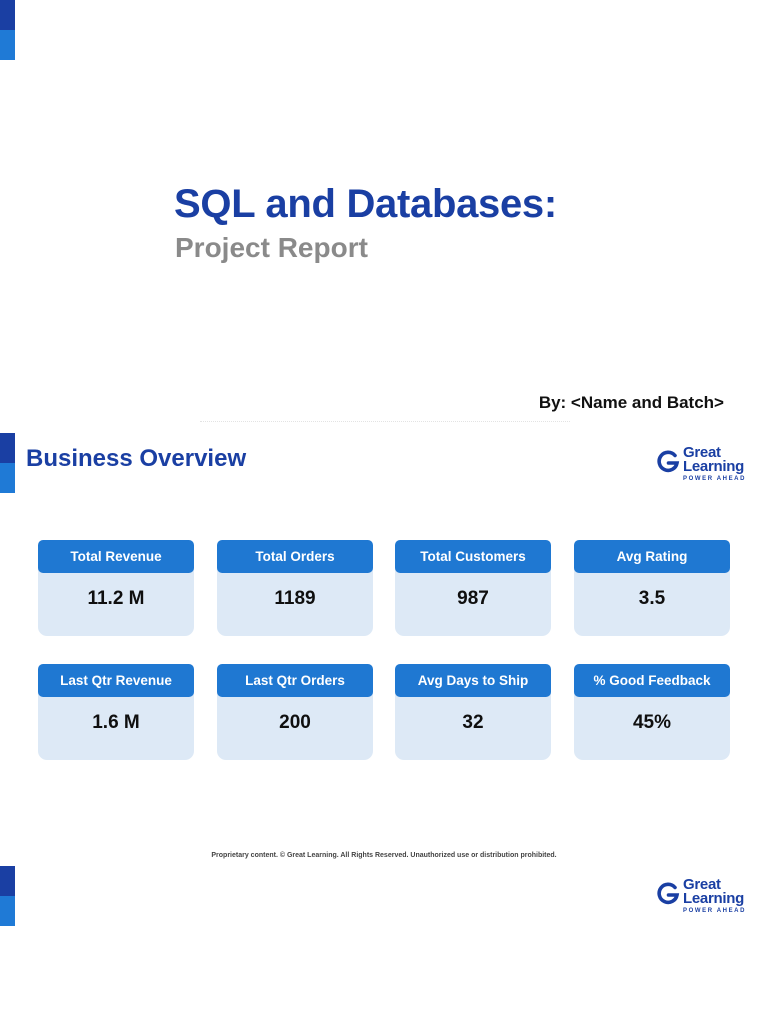 Image resolution: width=768 pixels, height=1024 pixels. I want to click on kpi-label: % Good Feedback, so click(652, 680).